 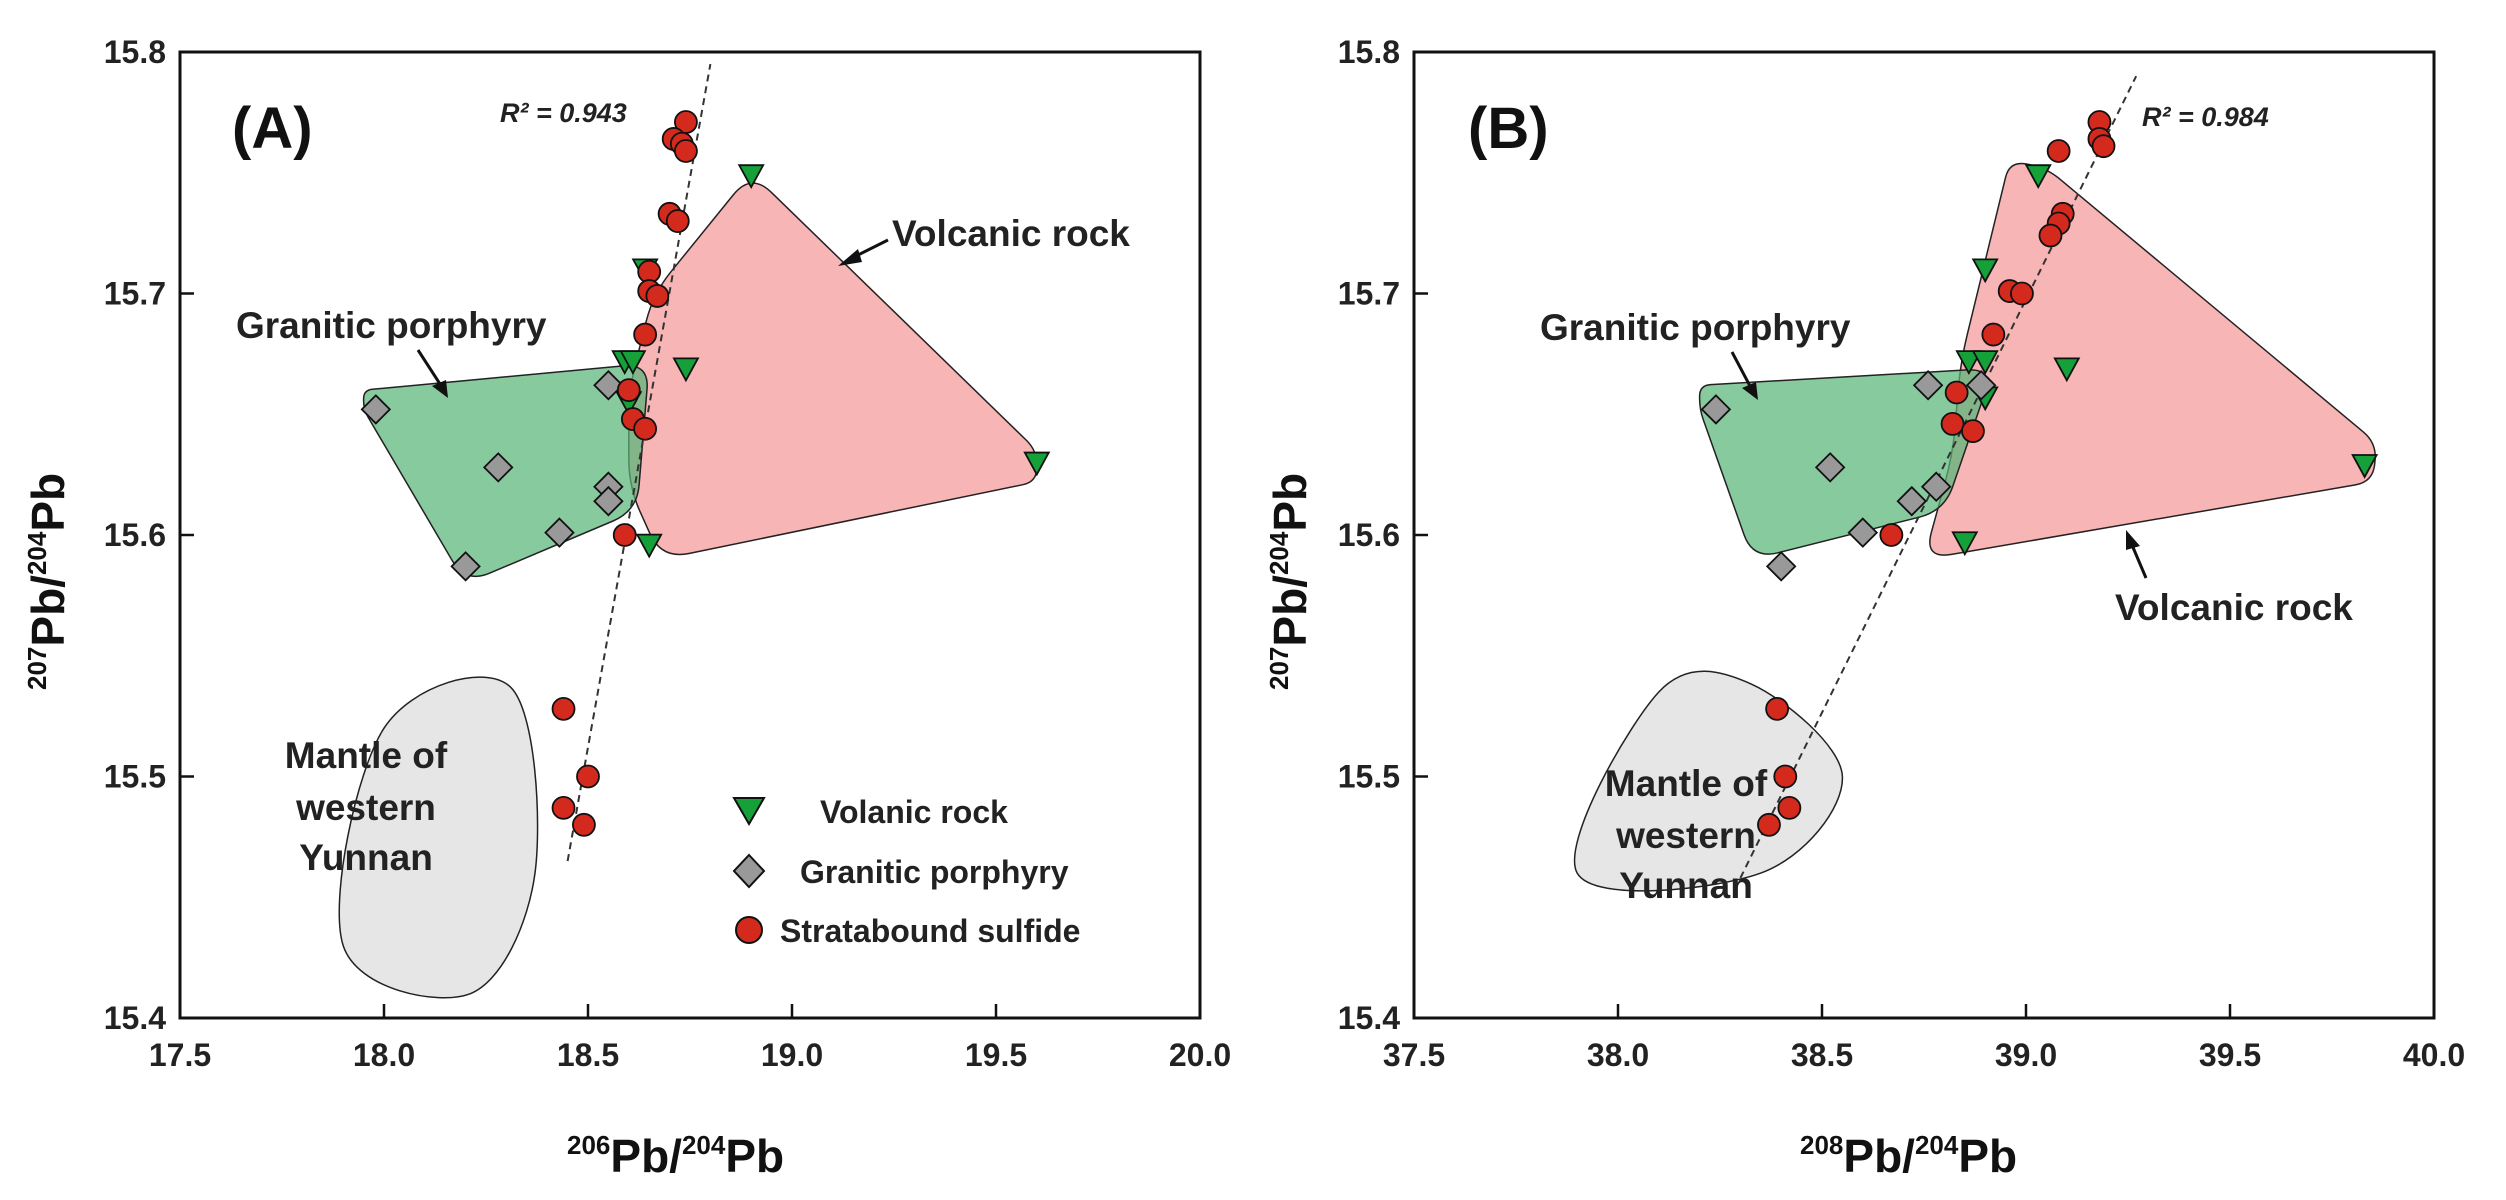 I want to click on panel-b-x-tick-label: 39.5, so click(x=2230, y=1055).